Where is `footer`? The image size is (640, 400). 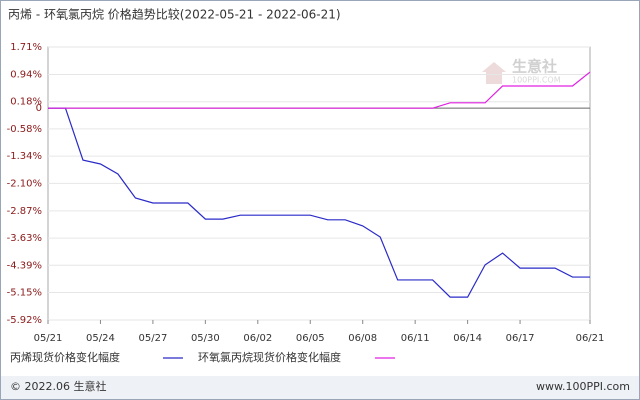
footer is located at coordinates (320, 387).